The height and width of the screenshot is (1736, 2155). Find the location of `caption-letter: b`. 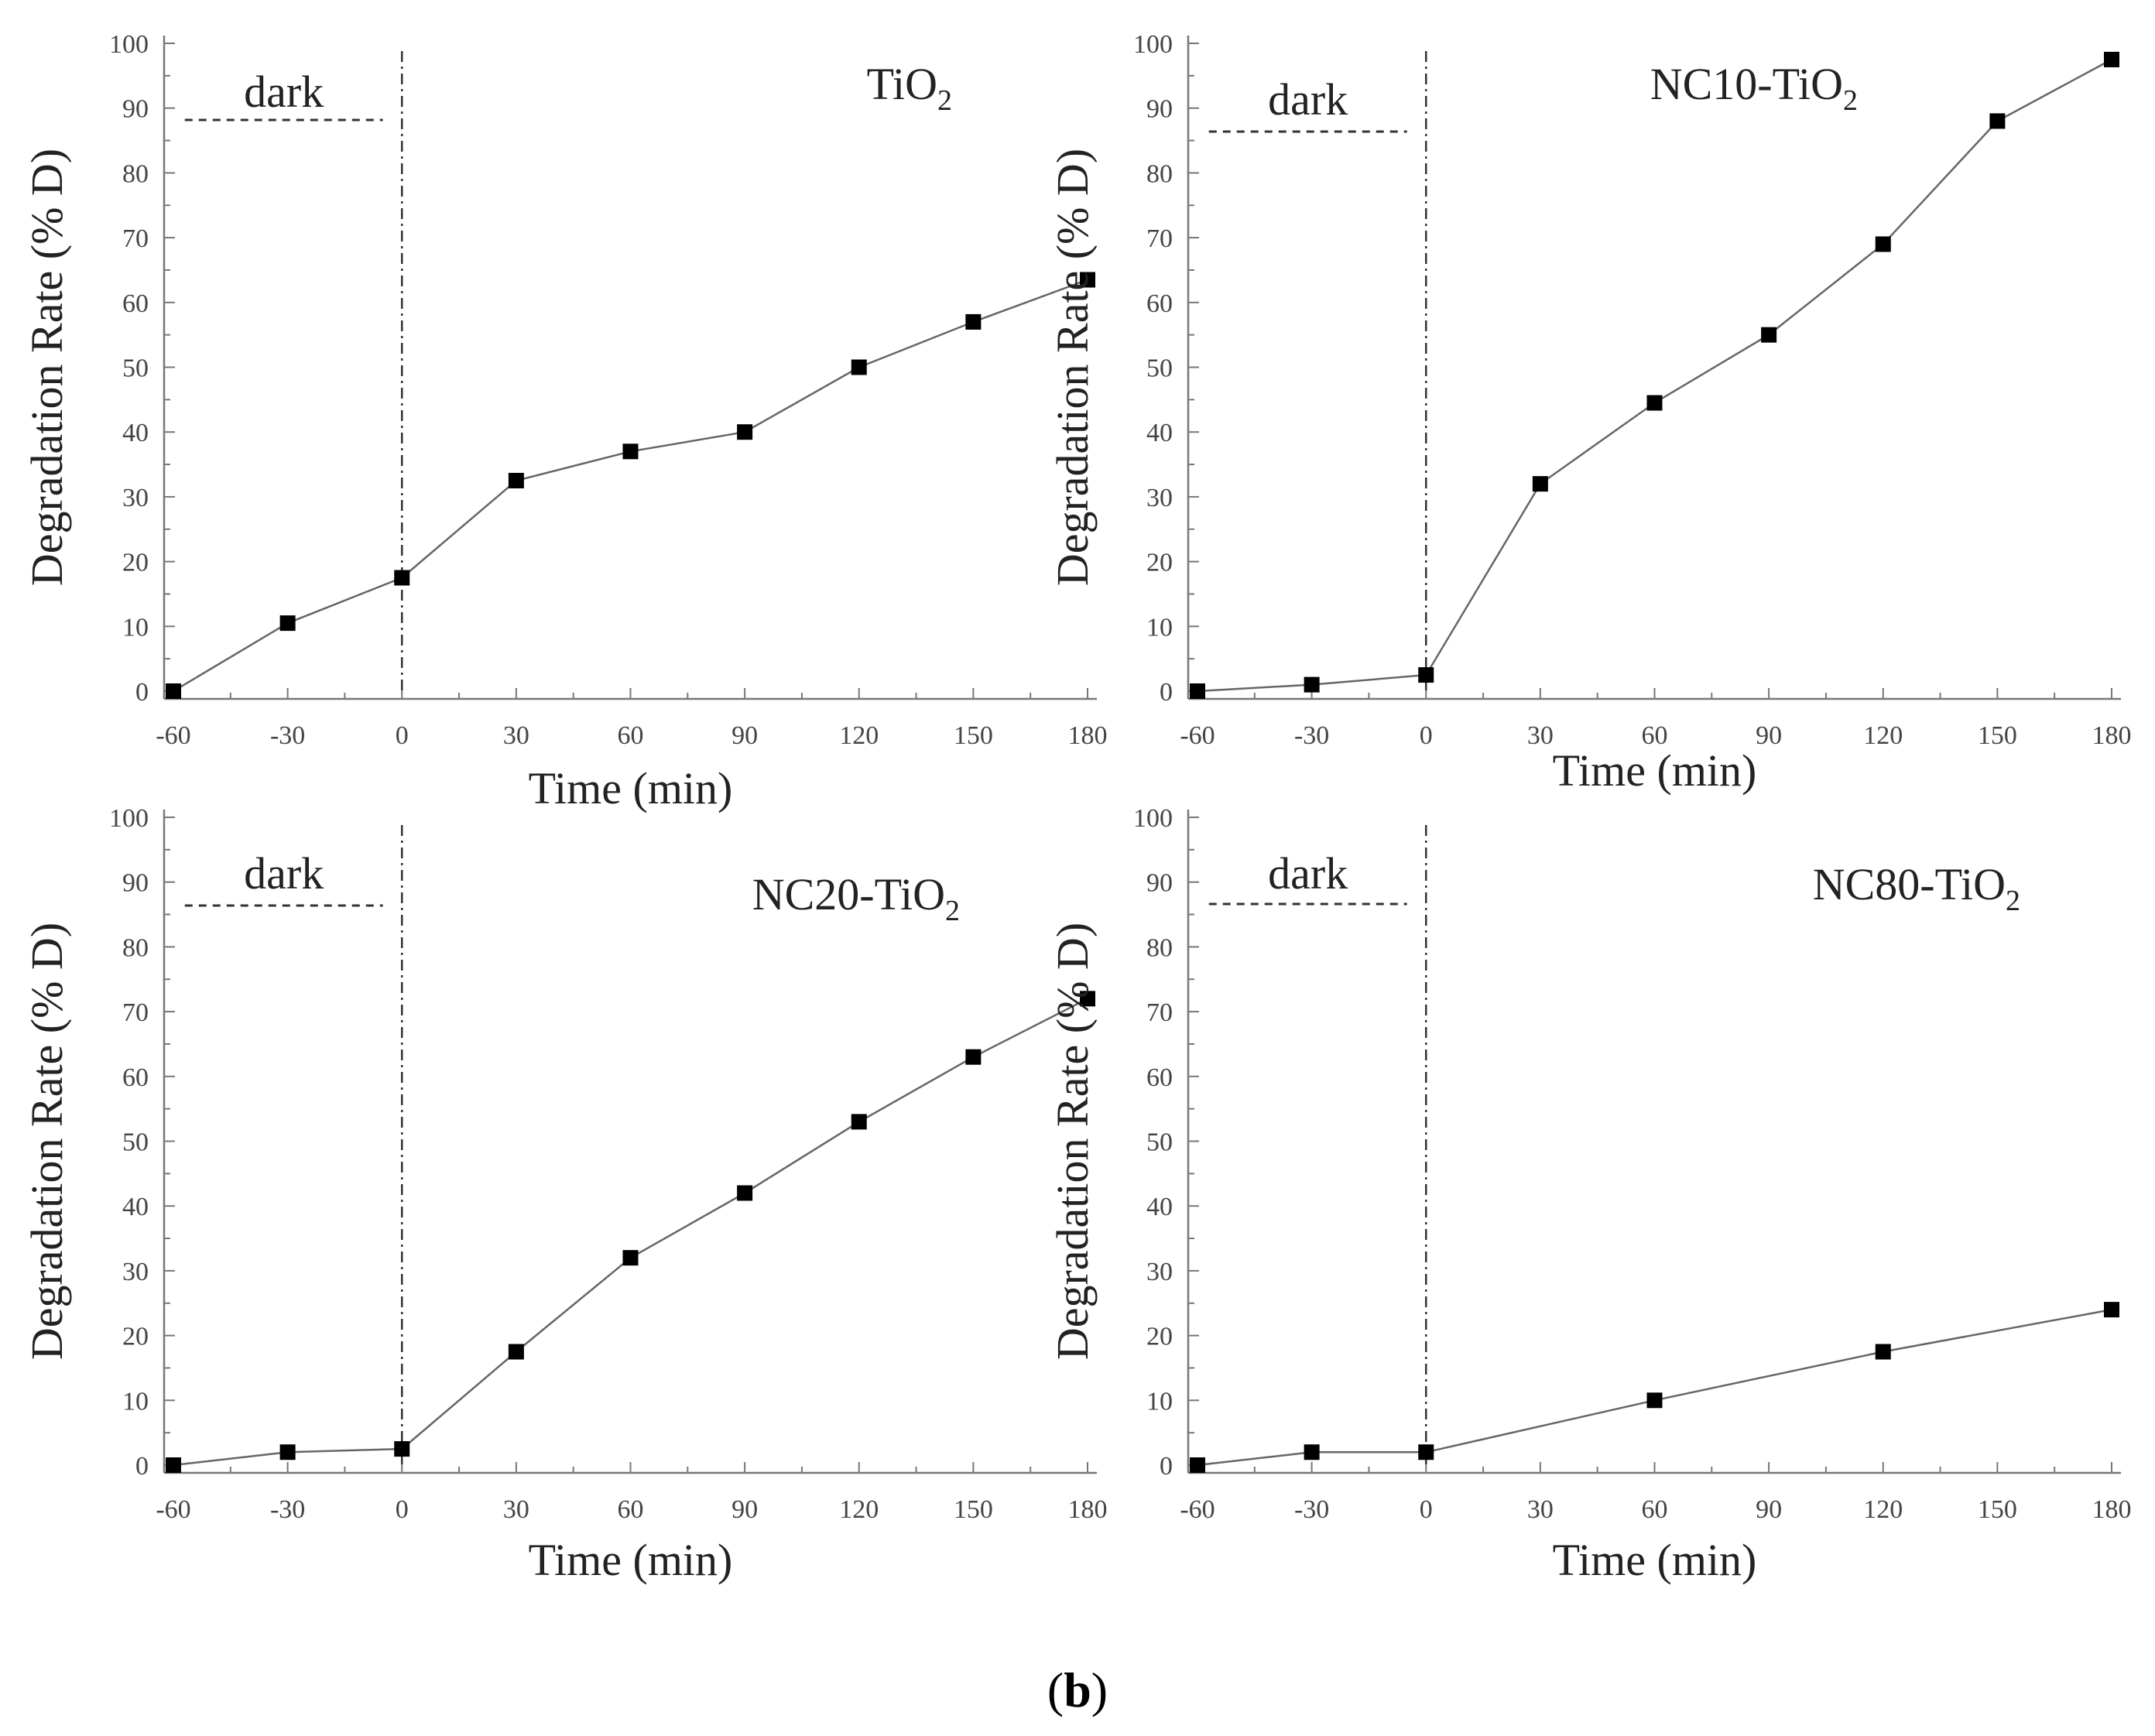

caption-letter: b is located at coordinates (1077, 1689).